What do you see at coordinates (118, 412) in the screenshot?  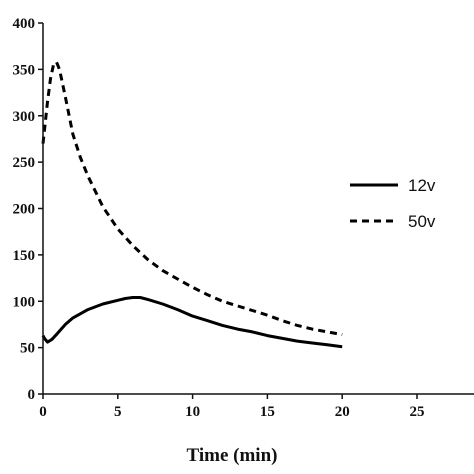 I see `x-tick-label: 5` at bounding box center [118, 412].